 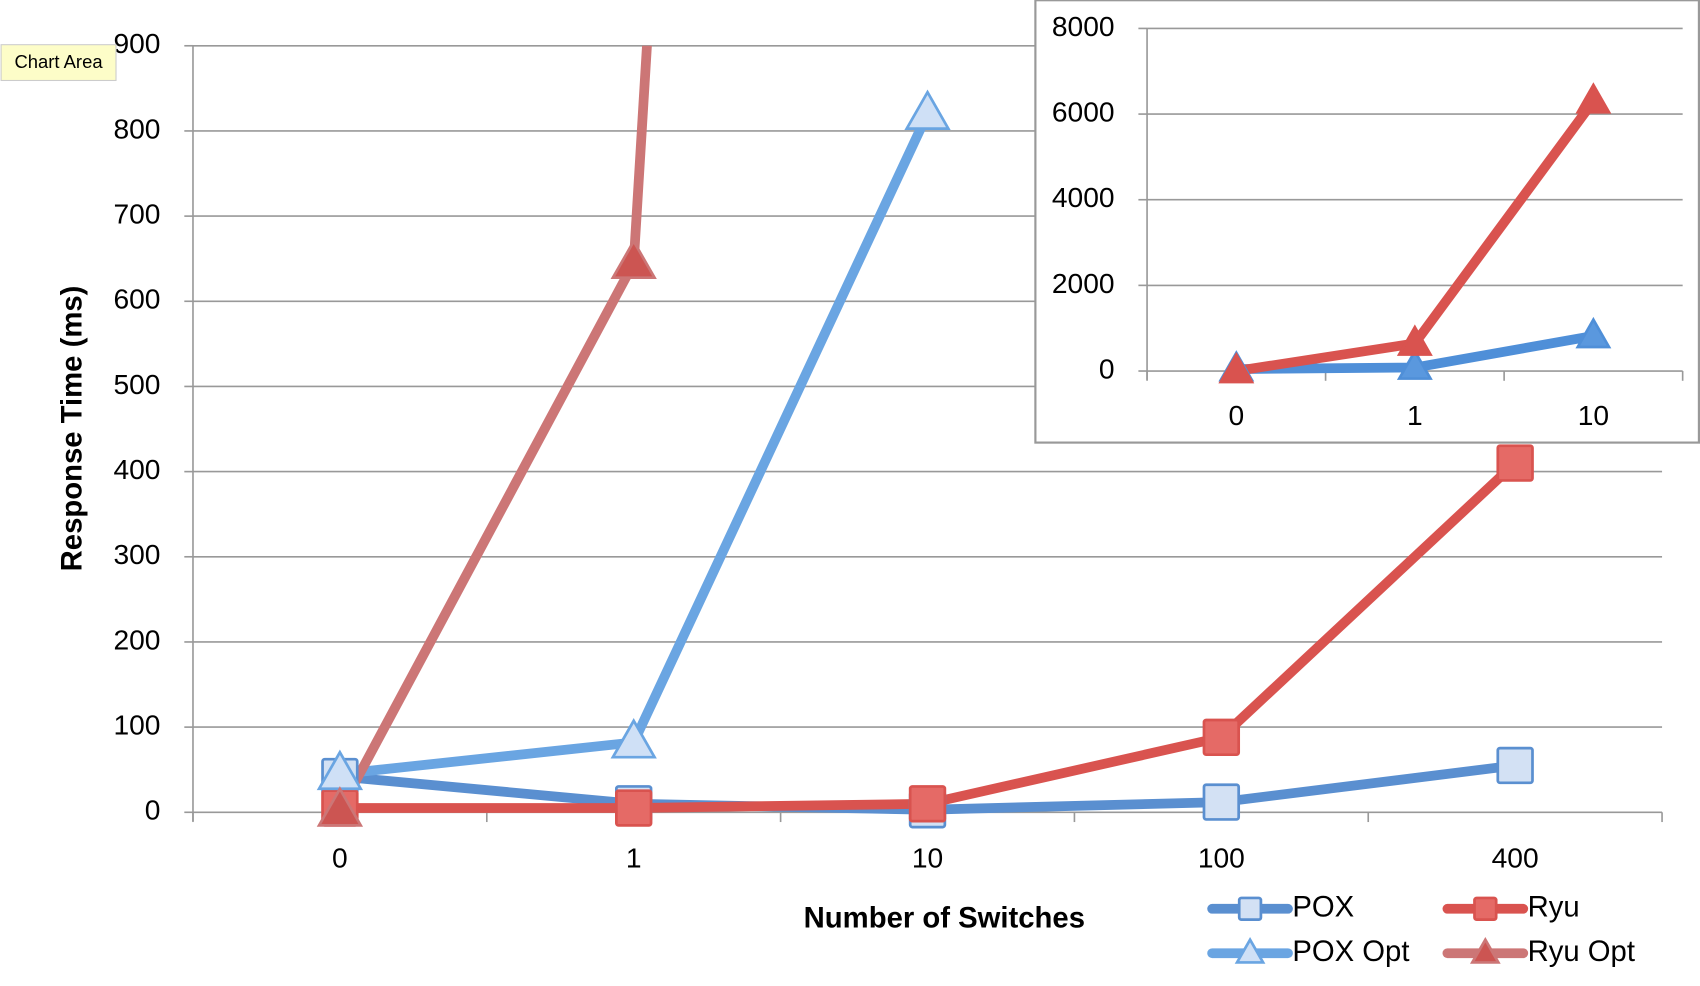 What do you see at coordinates (1083, 283) in the screenshot?
I see `y-tick-label: 2000` at bounding box center [1083, 283].